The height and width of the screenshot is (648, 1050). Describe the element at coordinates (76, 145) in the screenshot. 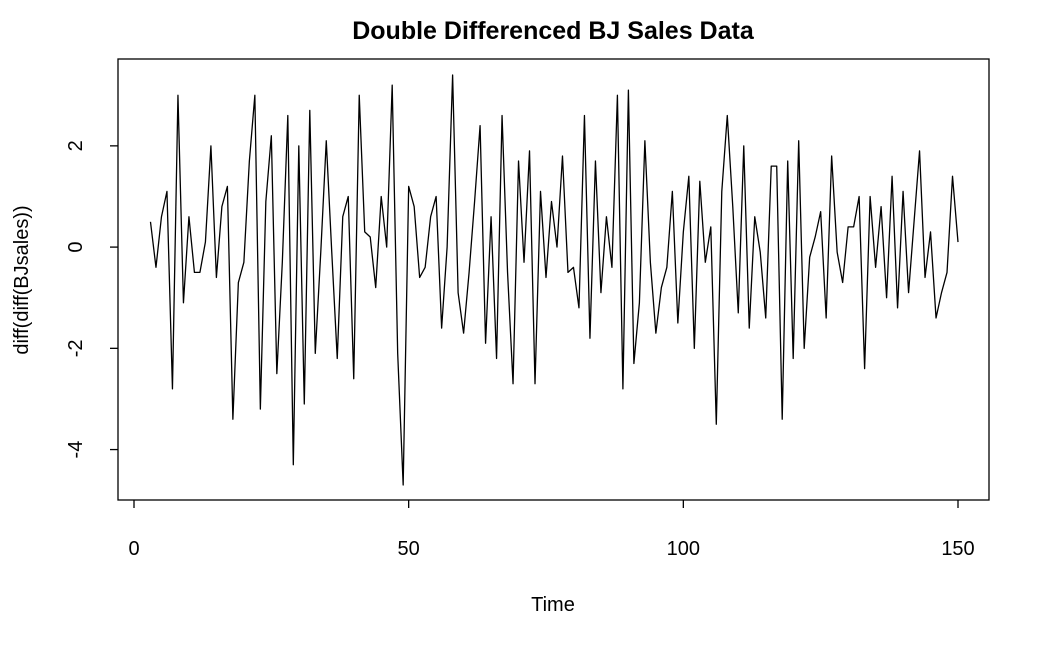

I see `y-tick-label: 2` at that location.